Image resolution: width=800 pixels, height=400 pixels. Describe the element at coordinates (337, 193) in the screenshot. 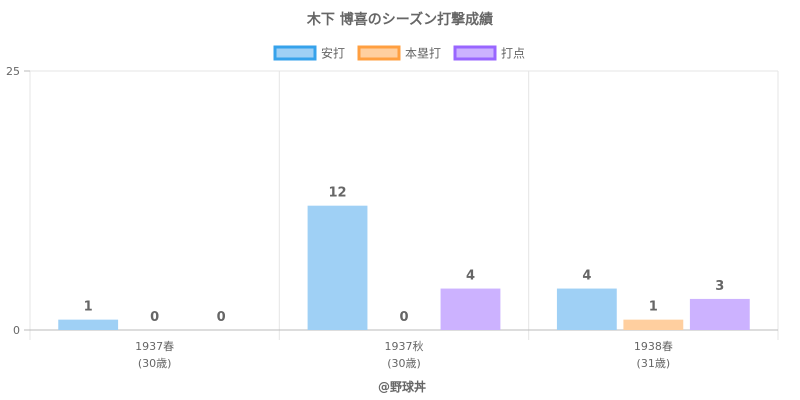

I see `data-label: 12` at that location.